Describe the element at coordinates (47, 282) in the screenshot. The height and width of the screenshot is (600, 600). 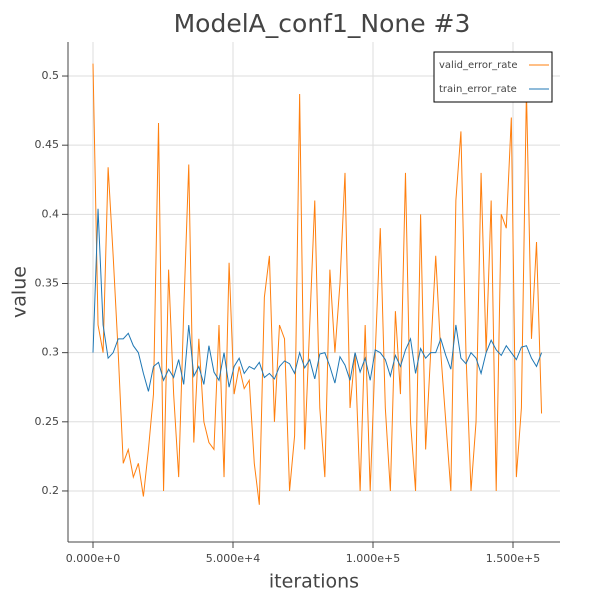
I see `y-tick-label: 0.35` at that location.